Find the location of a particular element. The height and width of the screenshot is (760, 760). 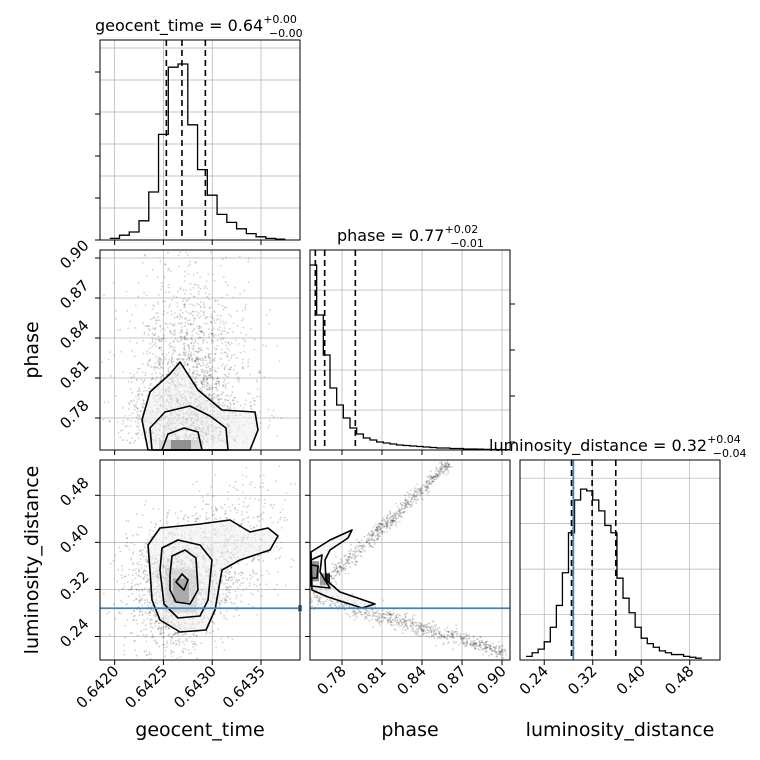

y-tick-label: 0.90 is located at coordinates (74, 254).